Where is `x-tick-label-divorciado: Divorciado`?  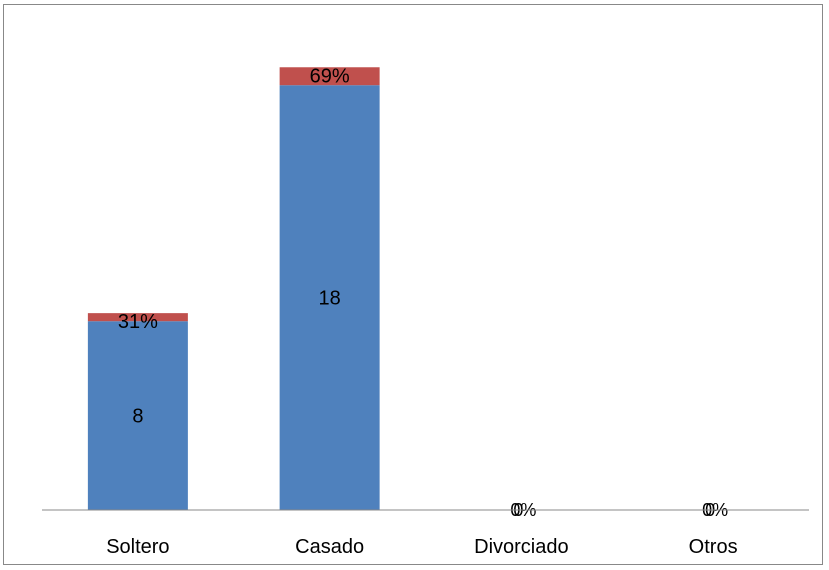
x-tick-label-divorciado: Divorciado is located at coordinates (521, 547).